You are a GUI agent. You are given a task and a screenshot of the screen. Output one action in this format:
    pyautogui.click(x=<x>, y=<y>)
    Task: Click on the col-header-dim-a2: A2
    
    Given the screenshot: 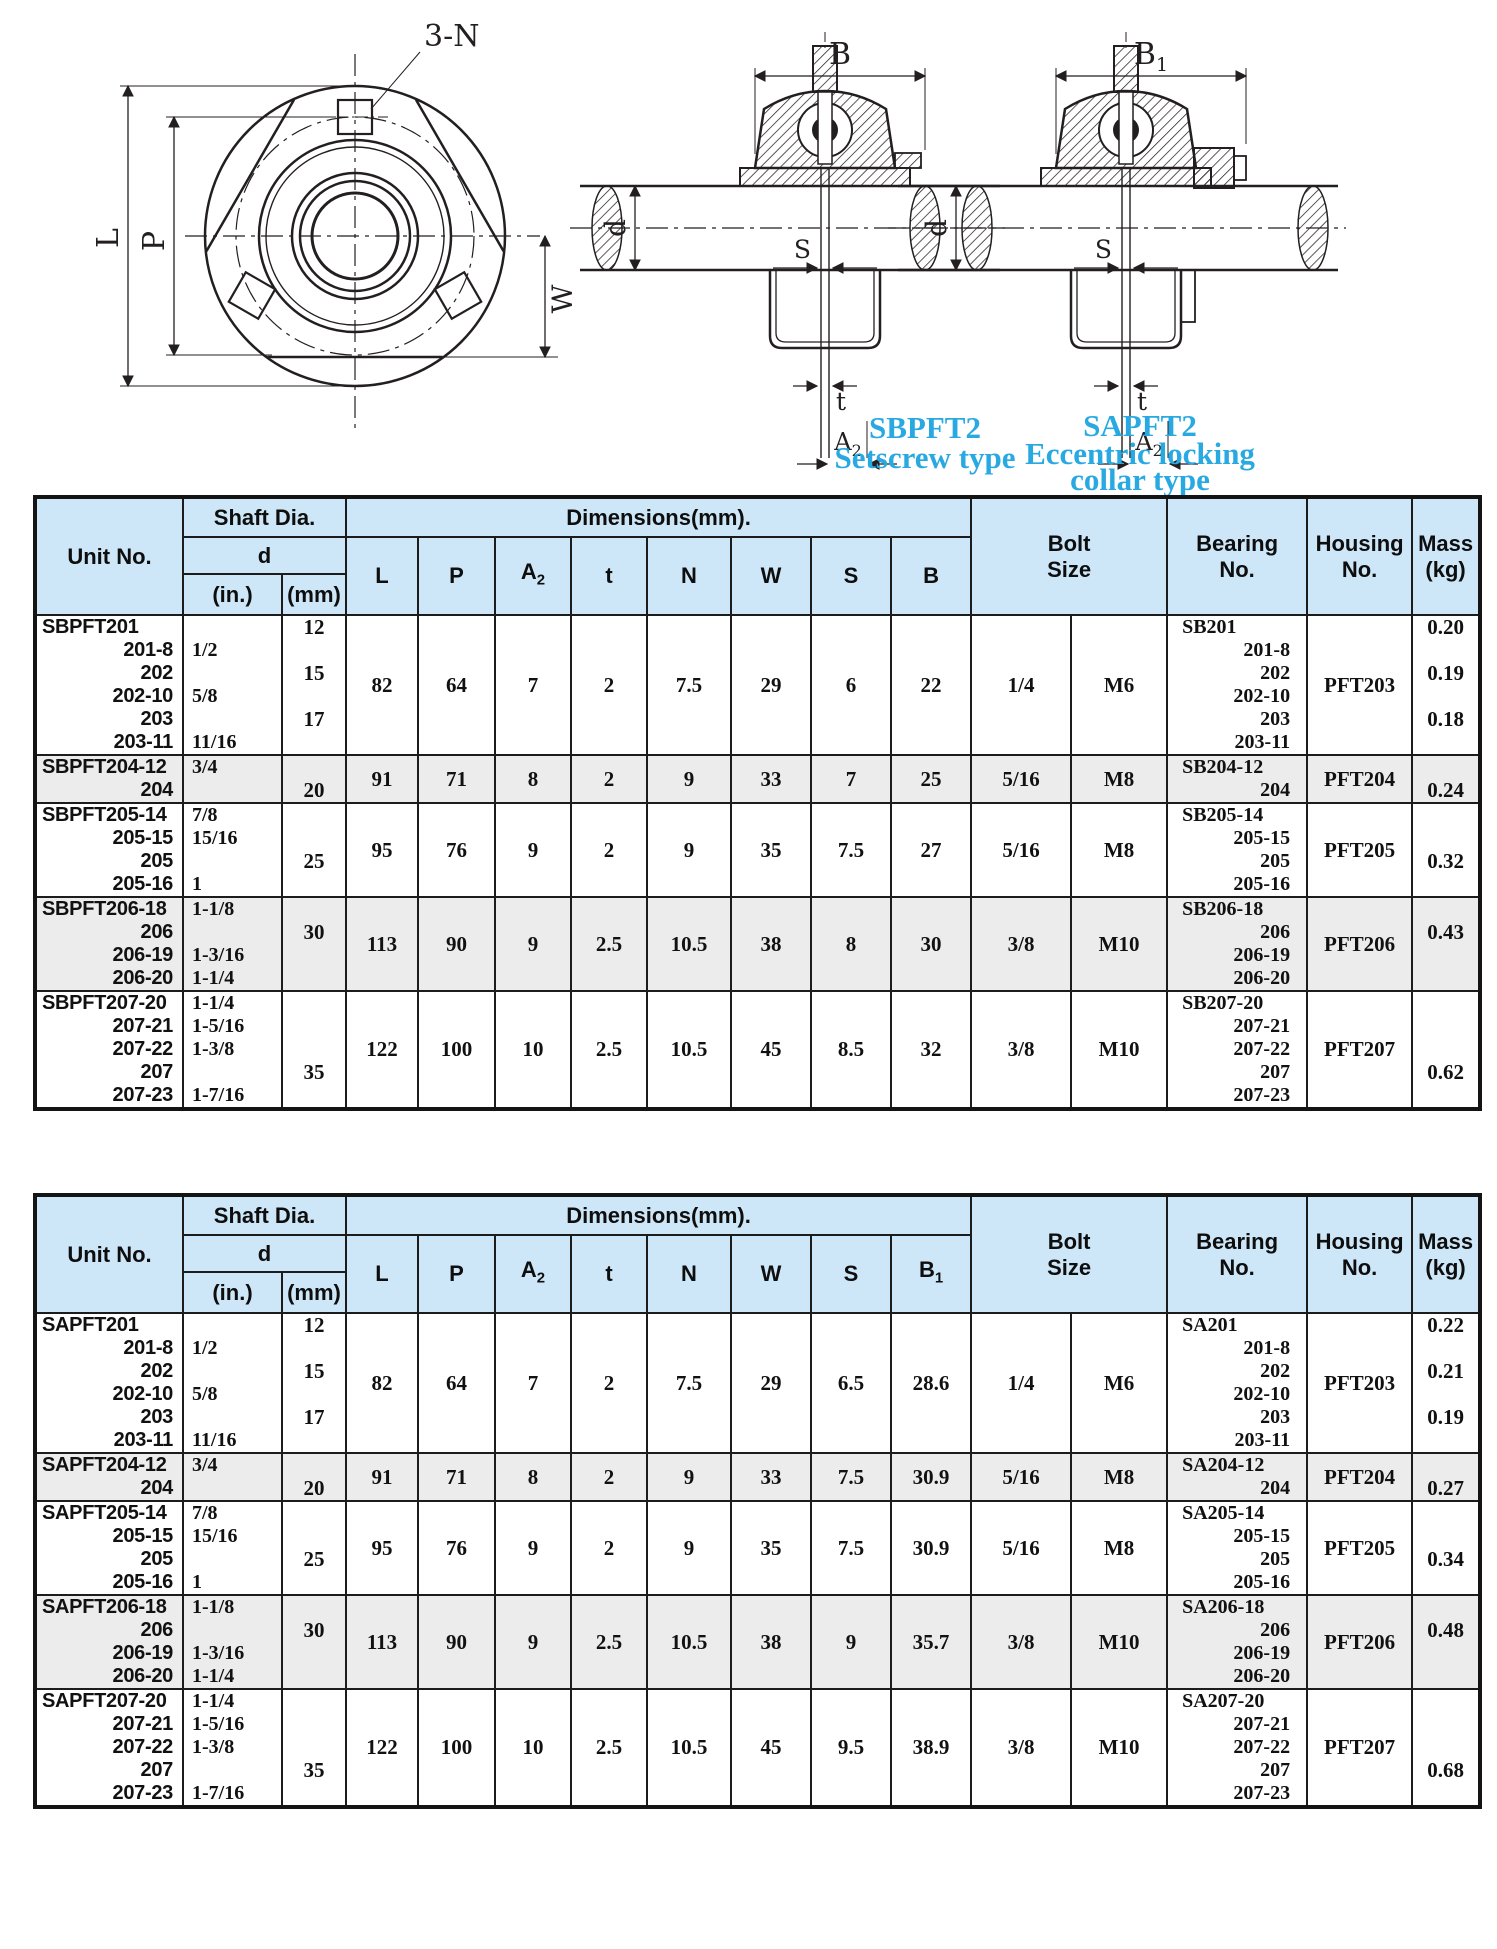 What is the action you would take?
    pyautogui.click(x=533, y=576)
    